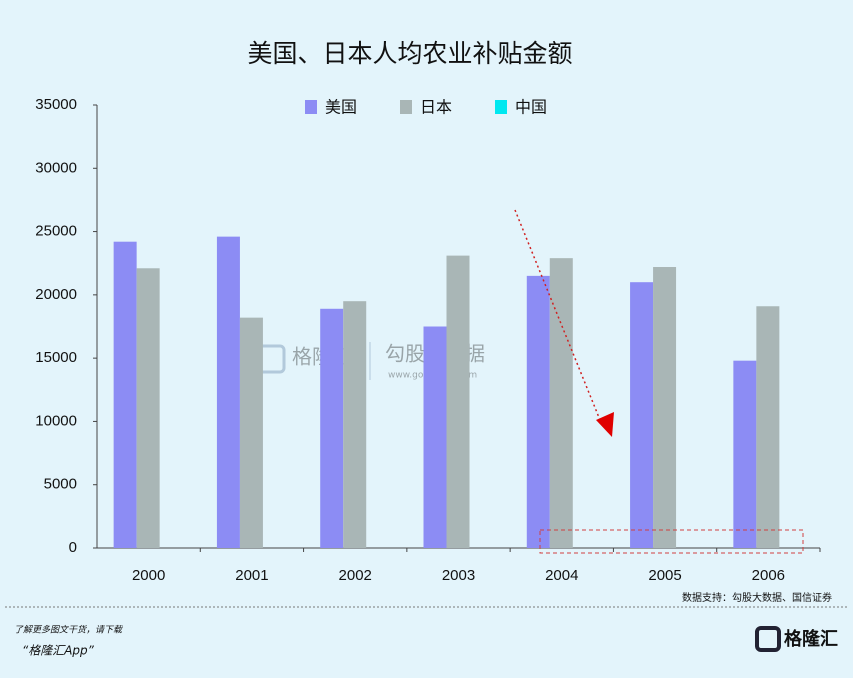  I want to click on x-tick-label: 2003, so click(458, 575).